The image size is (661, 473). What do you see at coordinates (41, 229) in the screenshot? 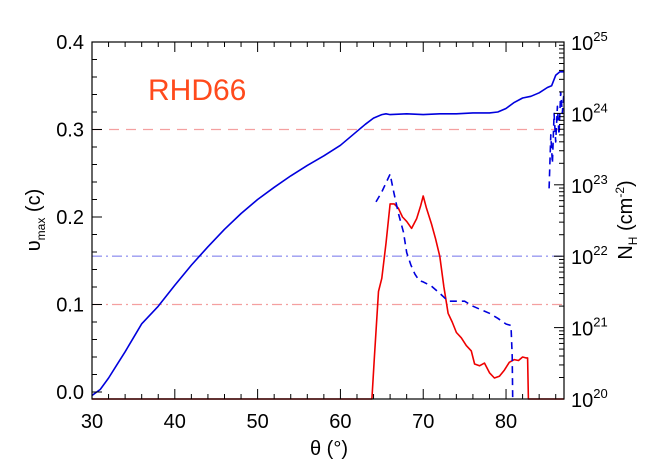
I see `y-left-subscript: max` at bounding box center [41, 229].